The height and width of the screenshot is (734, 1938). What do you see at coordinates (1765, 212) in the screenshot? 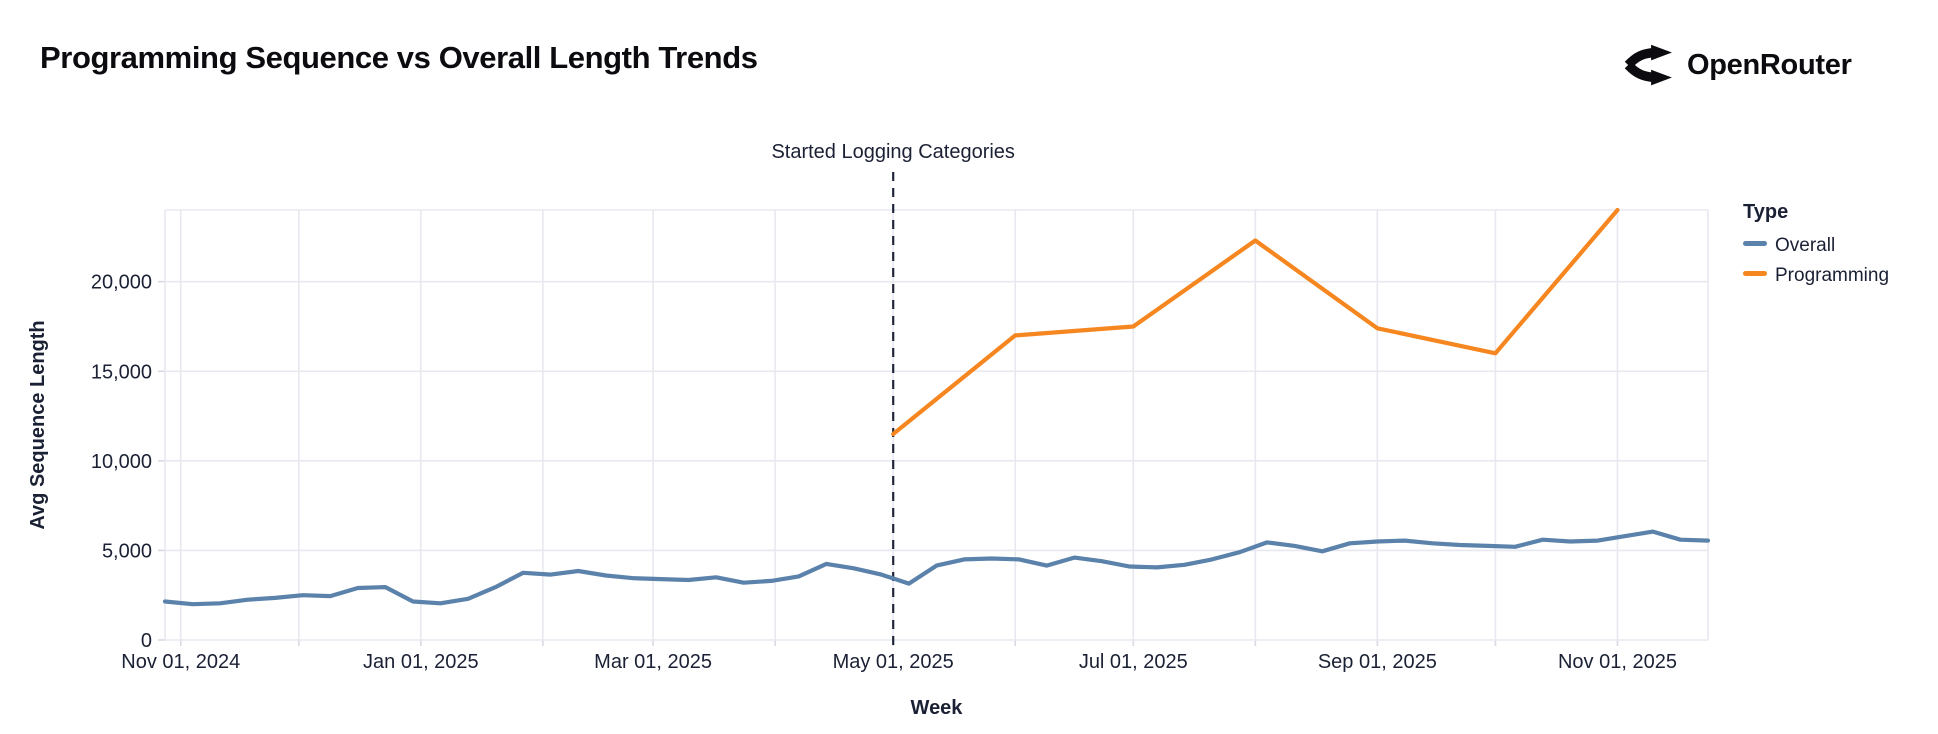
I see `legend-title: Type` at bounding box center [1765, 212].